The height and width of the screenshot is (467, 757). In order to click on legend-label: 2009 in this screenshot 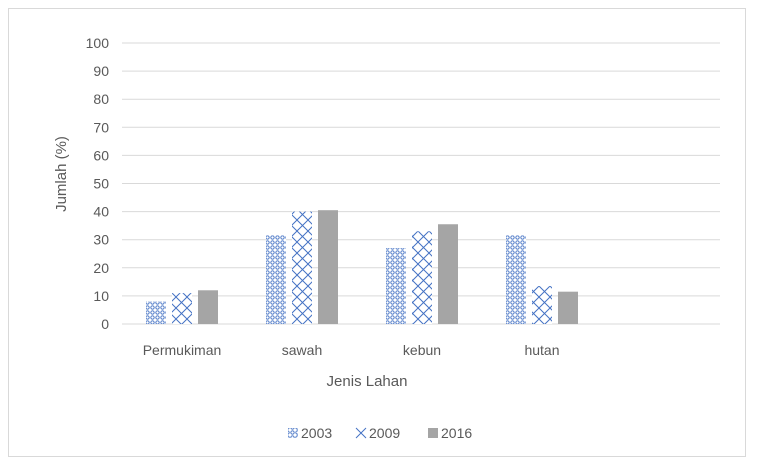, I will do `click(384, 433)`.